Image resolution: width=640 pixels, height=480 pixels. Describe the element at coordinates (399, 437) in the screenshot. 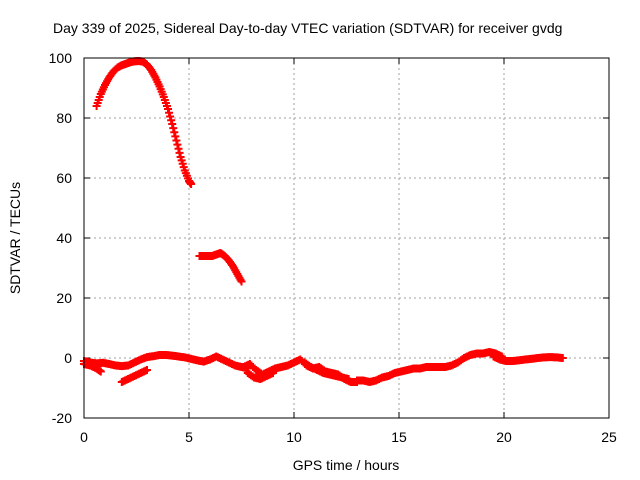

I see `x-tick-label: 15` at that location.